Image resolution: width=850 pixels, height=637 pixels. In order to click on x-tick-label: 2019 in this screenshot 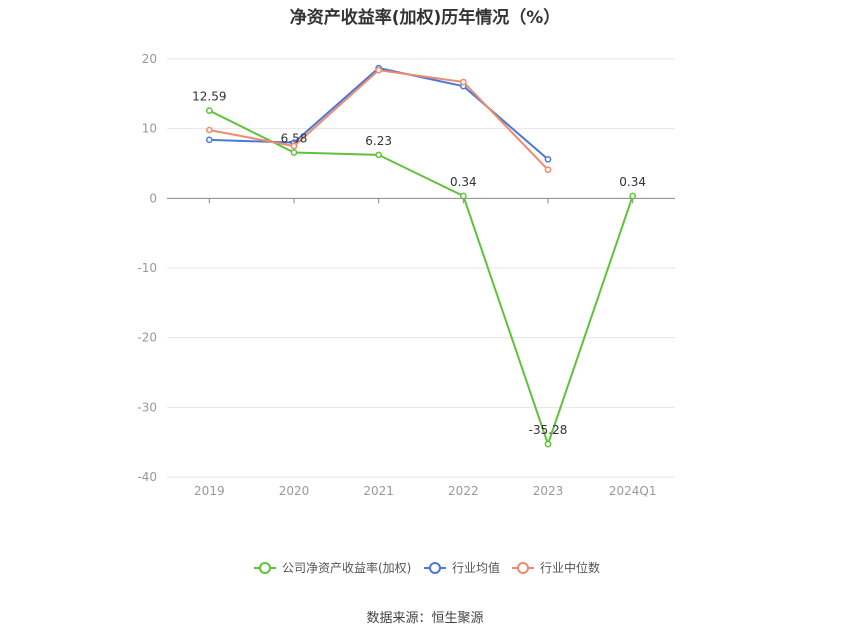, I will do `click(209, 491)`.